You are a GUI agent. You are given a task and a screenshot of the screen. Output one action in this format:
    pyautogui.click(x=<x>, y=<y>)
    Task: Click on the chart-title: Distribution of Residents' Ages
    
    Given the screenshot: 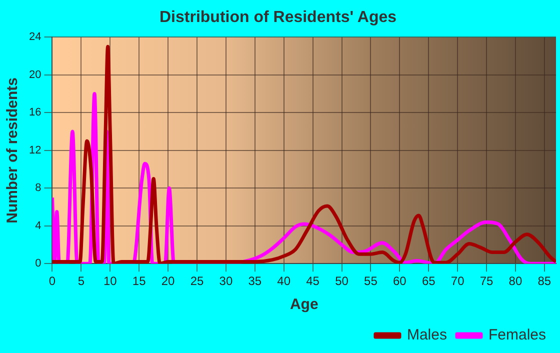 What is the action you would take?
    pyautogui.click(x=278, y=17)
    